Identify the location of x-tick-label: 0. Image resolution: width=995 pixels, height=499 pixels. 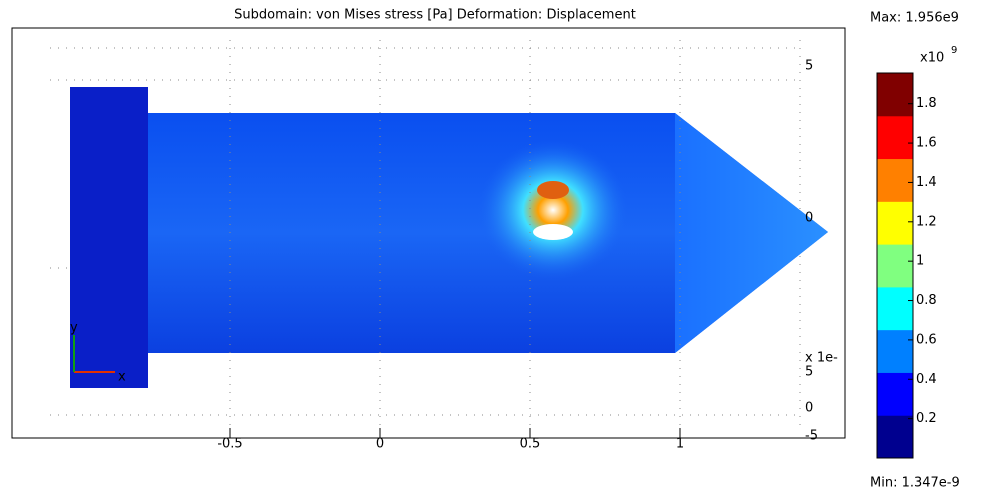
(380, 444).